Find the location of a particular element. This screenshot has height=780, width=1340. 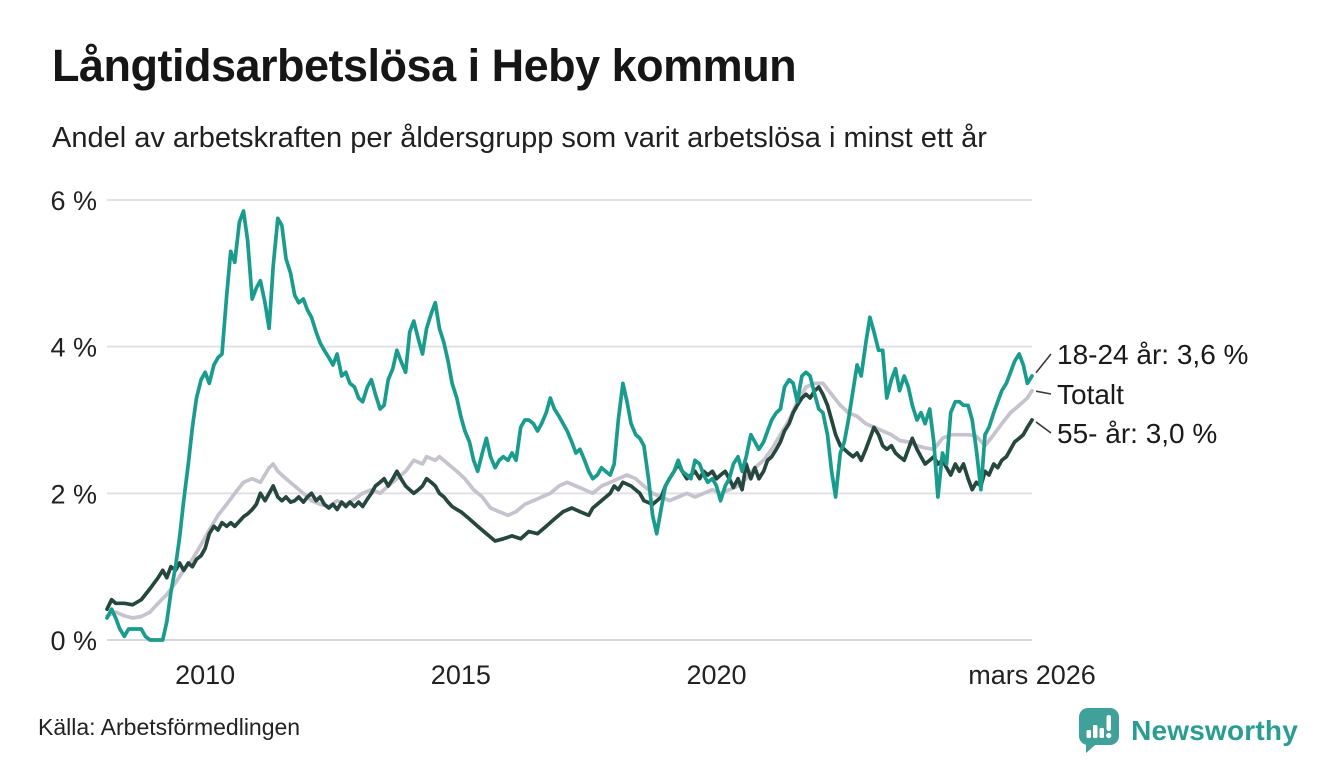

x-tick-label: 2020 is located at coordinates (716, 675).